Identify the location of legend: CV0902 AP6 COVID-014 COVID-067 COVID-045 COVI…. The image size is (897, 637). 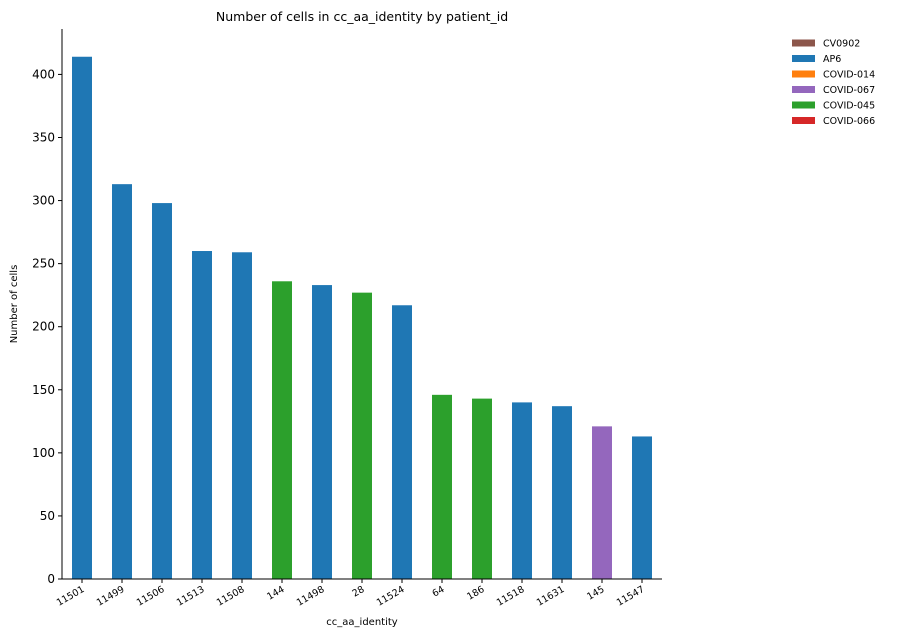
(833, 83).